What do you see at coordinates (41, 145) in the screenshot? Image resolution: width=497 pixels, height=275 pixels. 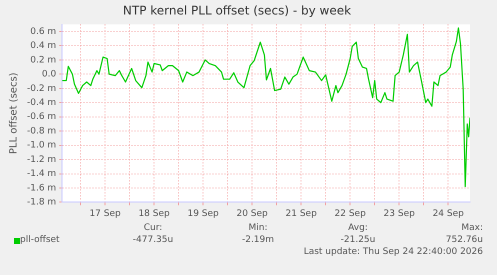 I see `y-tick-label: -1.0 m` at bounding box center [41, 145].